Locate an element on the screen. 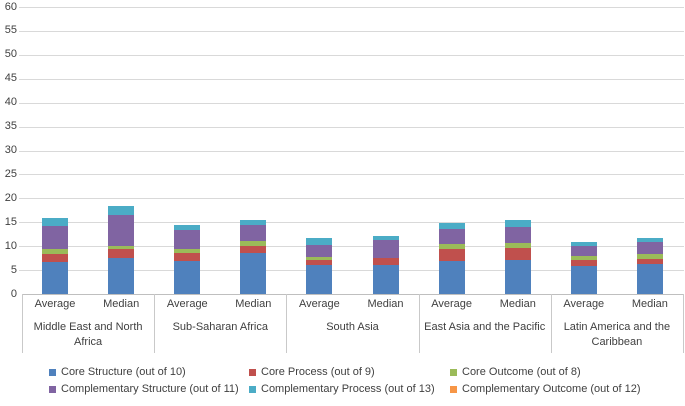 The height and width of the screenshot is (406, 685). group-label: South Asia is located at coordinates (352, 327).